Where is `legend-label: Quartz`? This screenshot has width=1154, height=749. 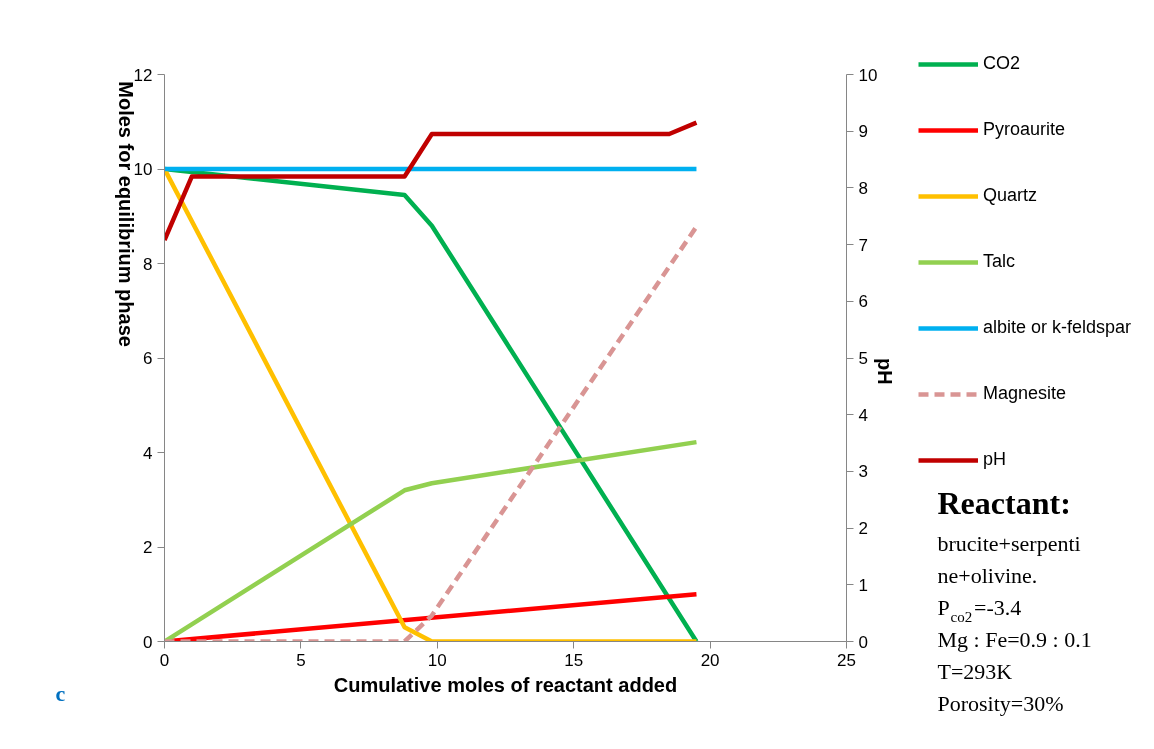
legend-label: Quartz is located at coordinates (1010, 195).